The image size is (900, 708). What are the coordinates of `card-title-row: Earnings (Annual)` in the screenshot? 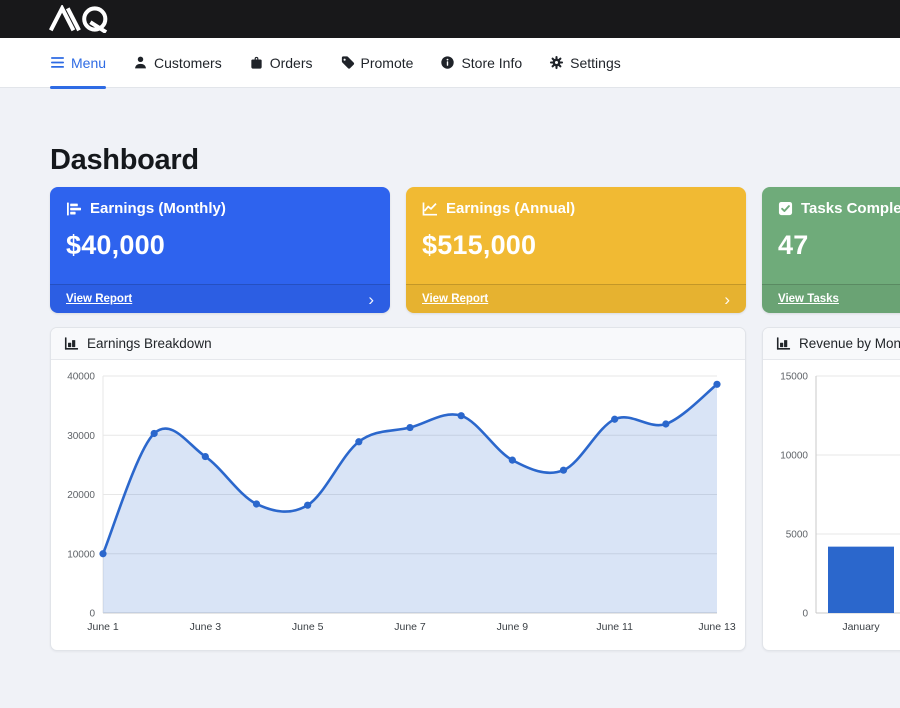 It's located at (576, 208).